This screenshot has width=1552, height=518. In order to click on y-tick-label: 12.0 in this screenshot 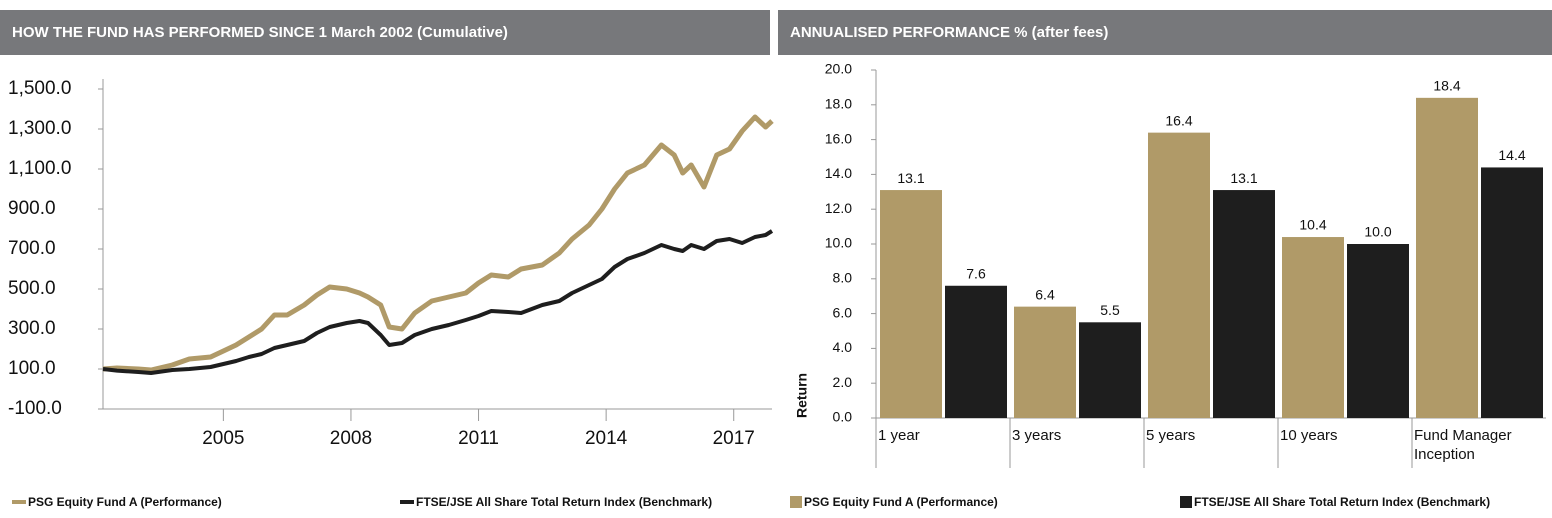, I will do `click(838, 208)`.